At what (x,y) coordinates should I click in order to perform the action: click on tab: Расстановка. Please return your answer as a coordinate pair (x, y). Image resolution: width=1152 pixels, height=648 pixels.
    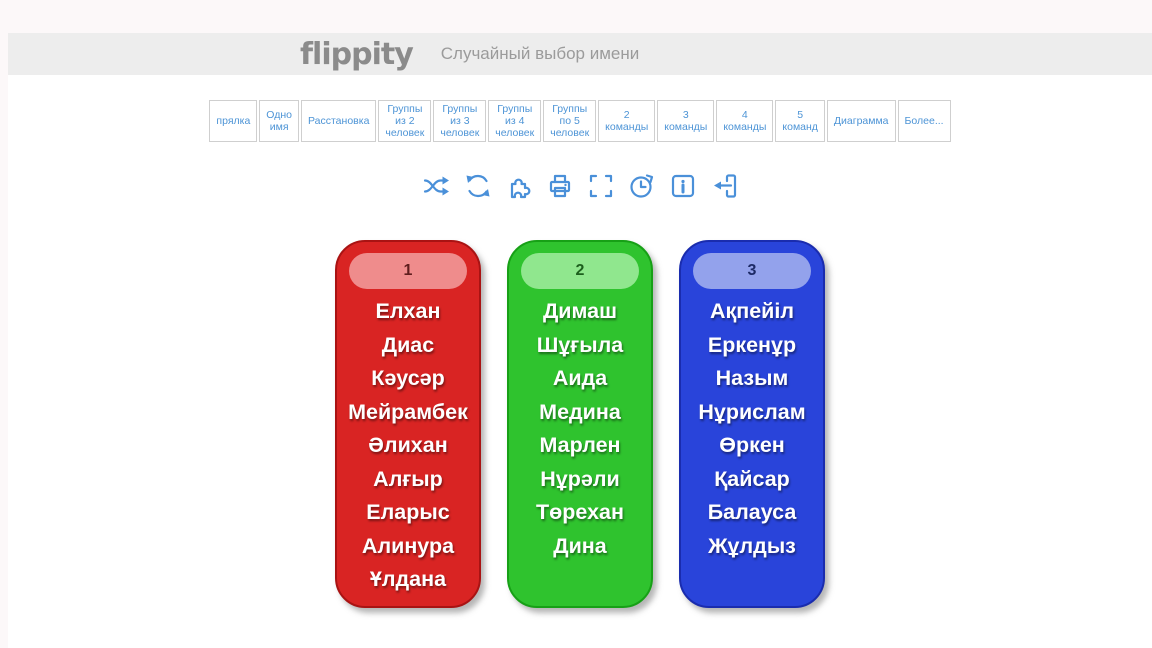
    Looking at the image, I should click on (339, 121).